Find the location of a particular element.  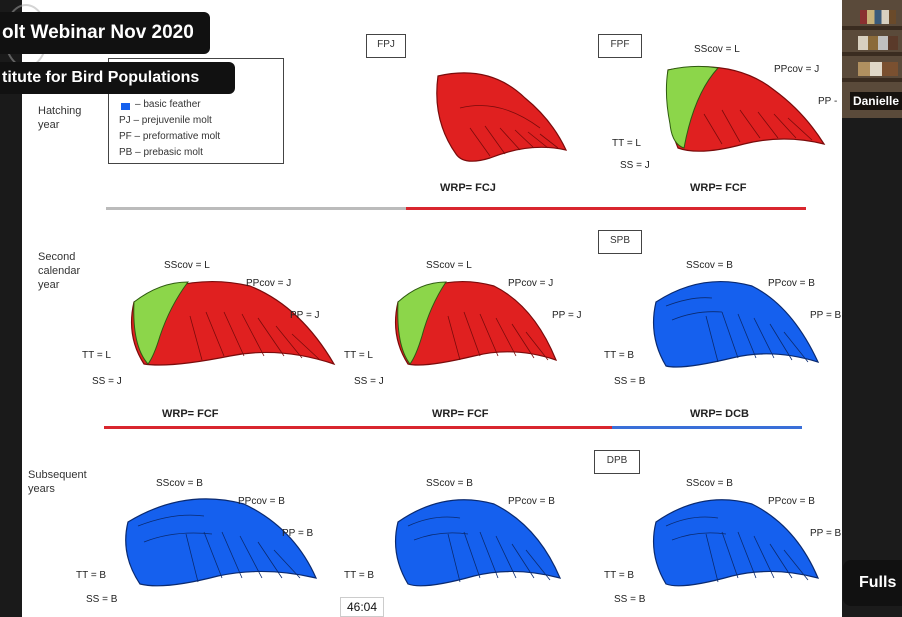

label-tt-fpf: TT = L is located at coordinates (626, 143).